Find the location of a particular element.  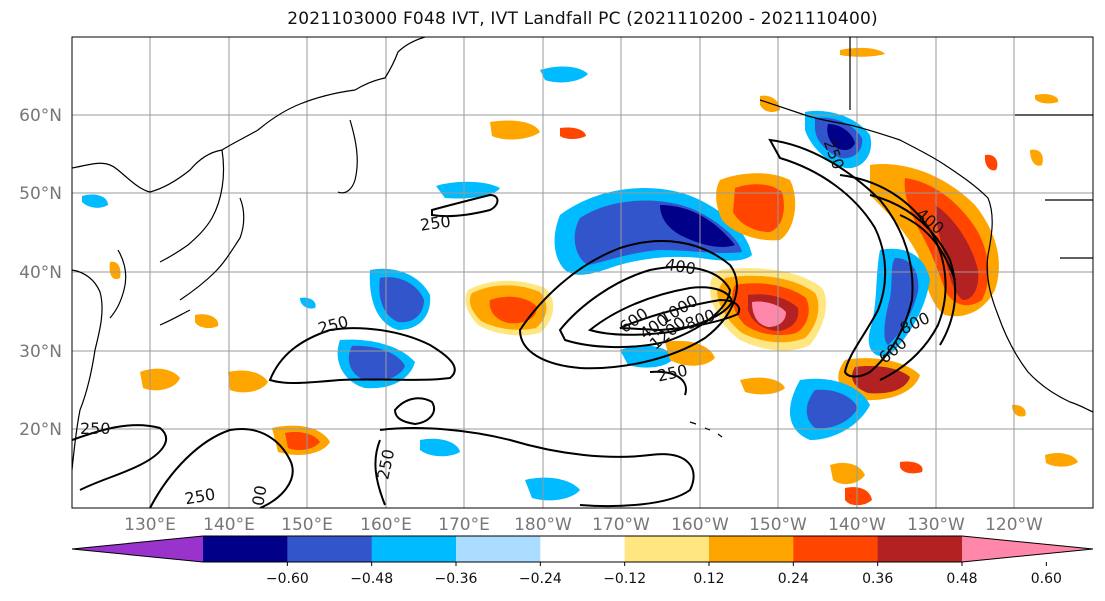

lon-label: 180°W is located at coordinates (543, 525).